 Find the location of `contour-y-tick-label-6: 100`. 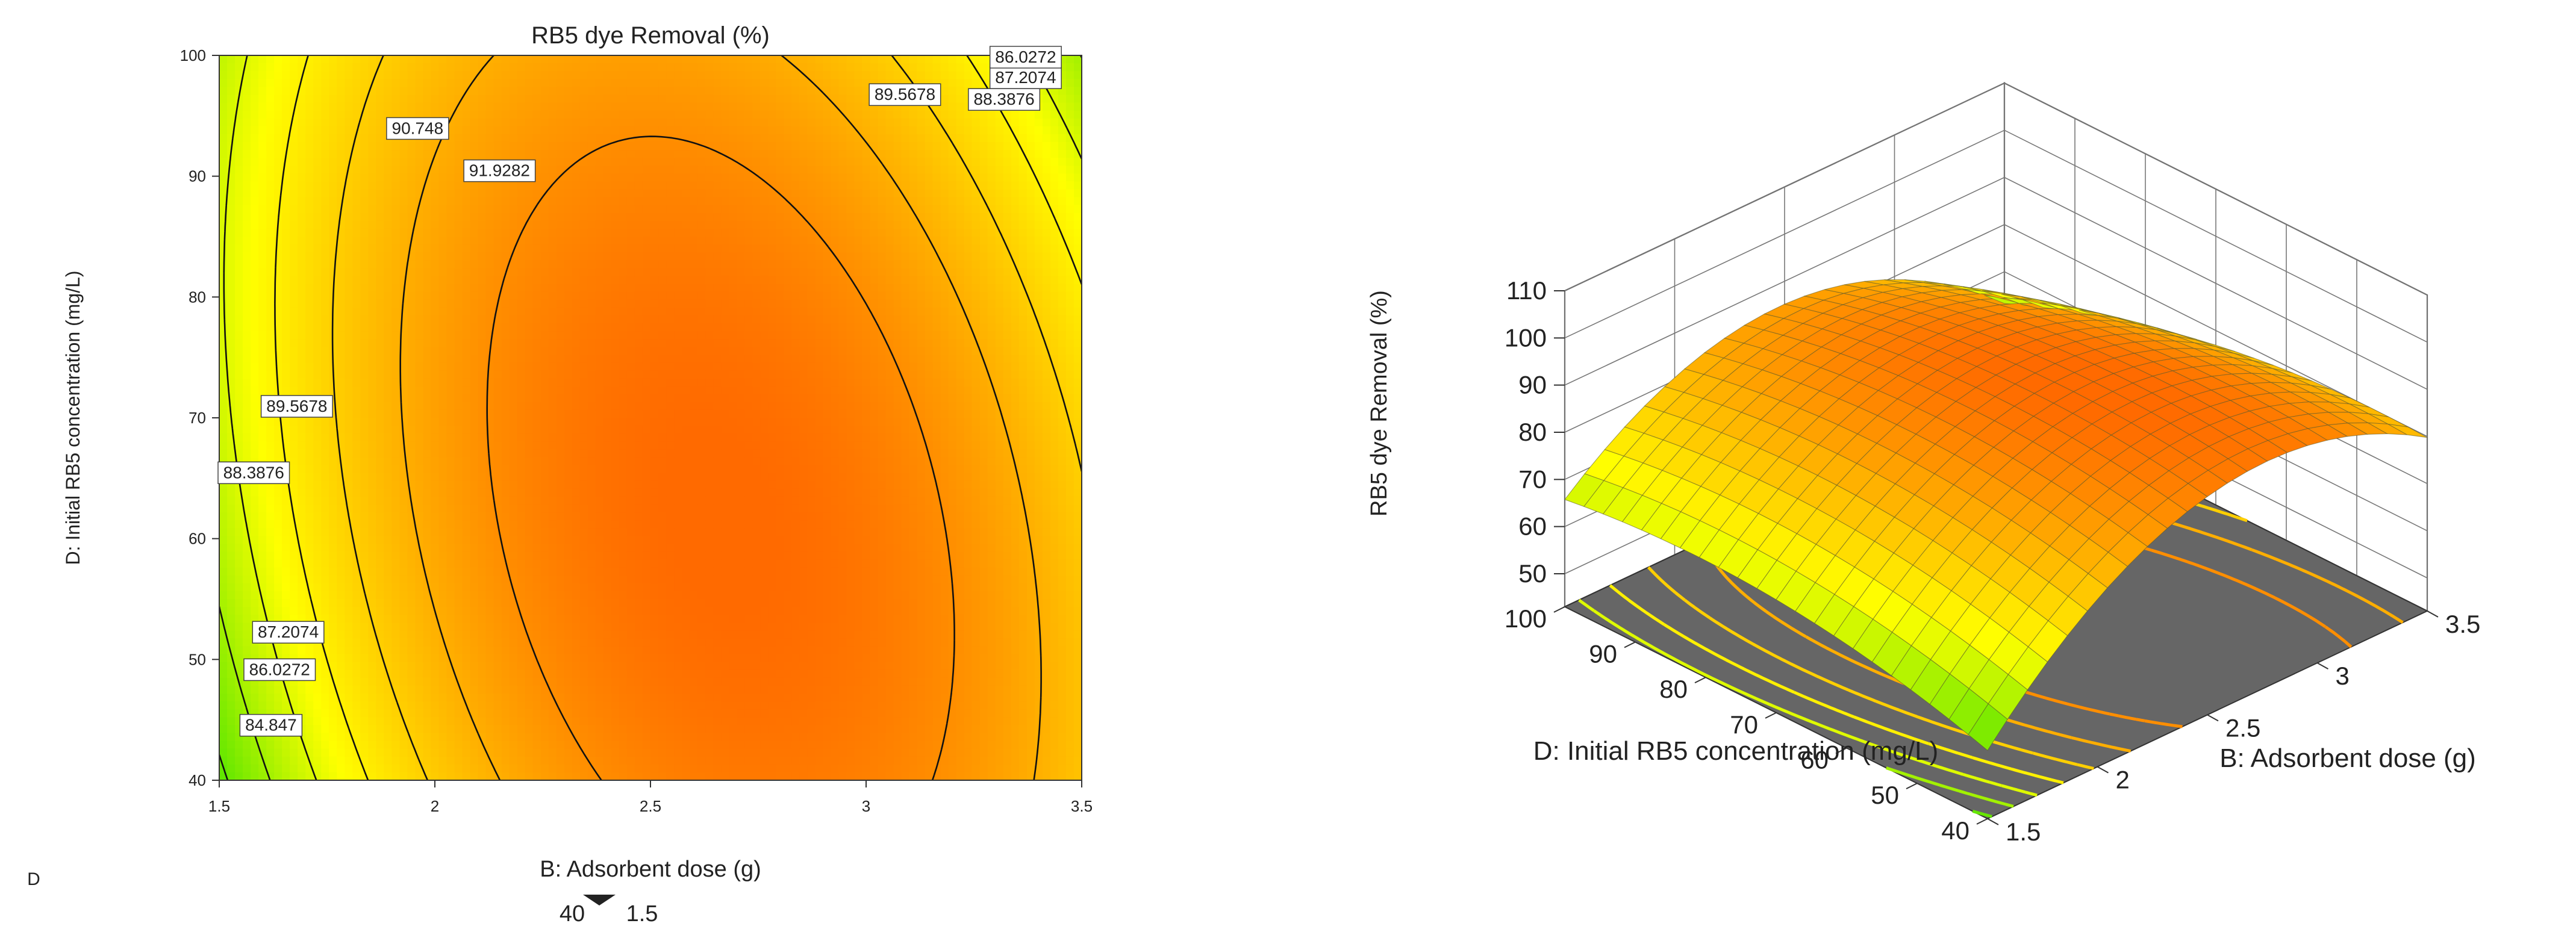

contour-y-tick-label-6: 100 is located at coordinates (193, 55).